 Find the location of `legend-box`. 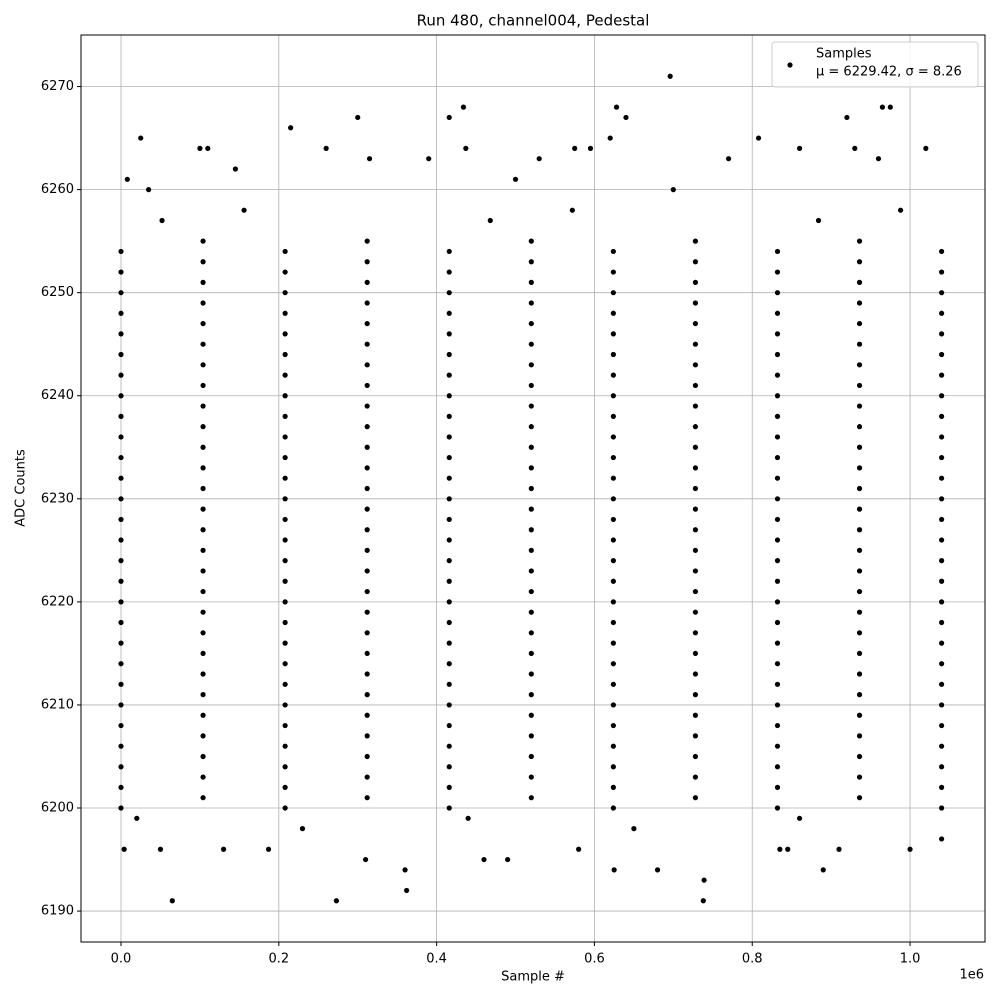

legend-box is located at coordinates (875, 64).